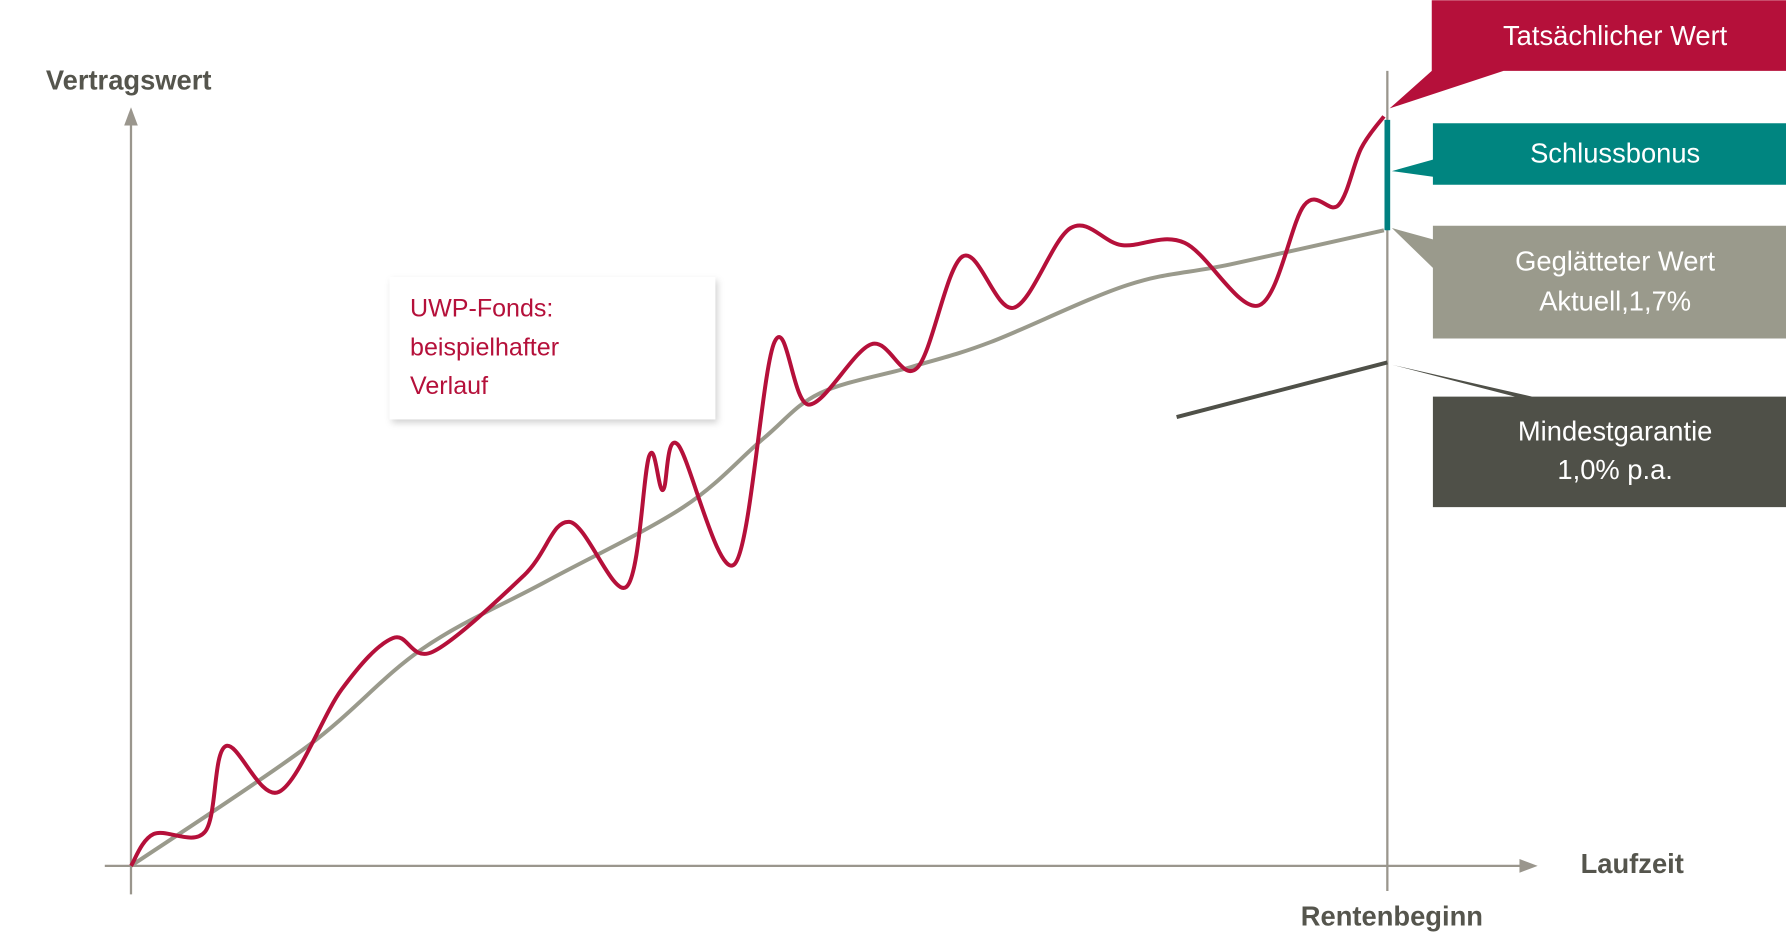 This screenshot has height=939, width=1786. What do you see at coordinates (1282, 390) in the screenshot?
I see `guarantee-line` at bounding box center [1282, 390].